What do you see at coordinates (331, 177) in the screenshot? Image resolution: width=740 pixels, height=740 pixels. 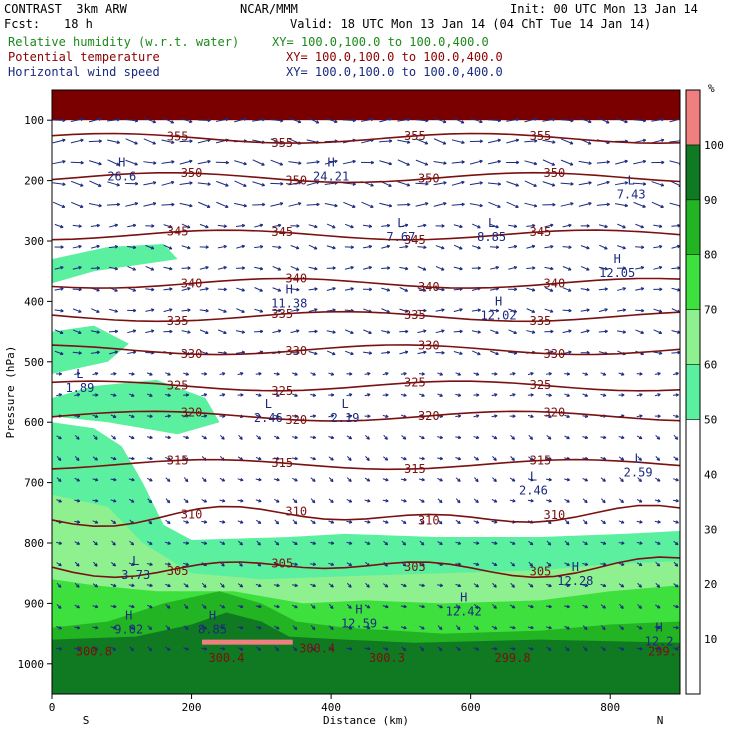 I see `wind-extremum-value: 24.21` at bounding box center [331, 177].